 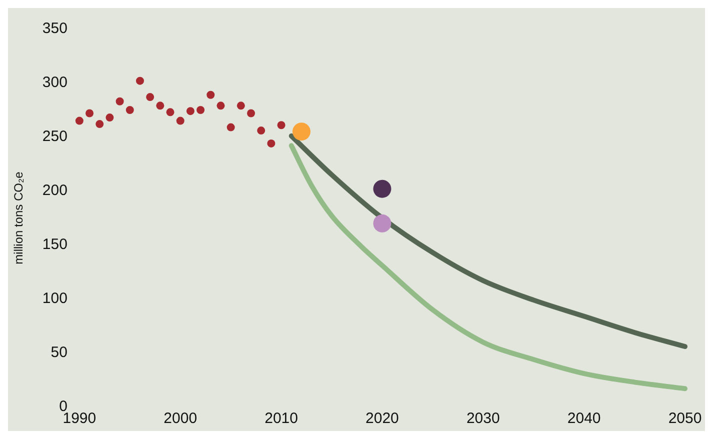 What do you see at coordinates (55, 83) in the screenshot?
I see `y-tick-label: 300` at bounding box center [55, 83].